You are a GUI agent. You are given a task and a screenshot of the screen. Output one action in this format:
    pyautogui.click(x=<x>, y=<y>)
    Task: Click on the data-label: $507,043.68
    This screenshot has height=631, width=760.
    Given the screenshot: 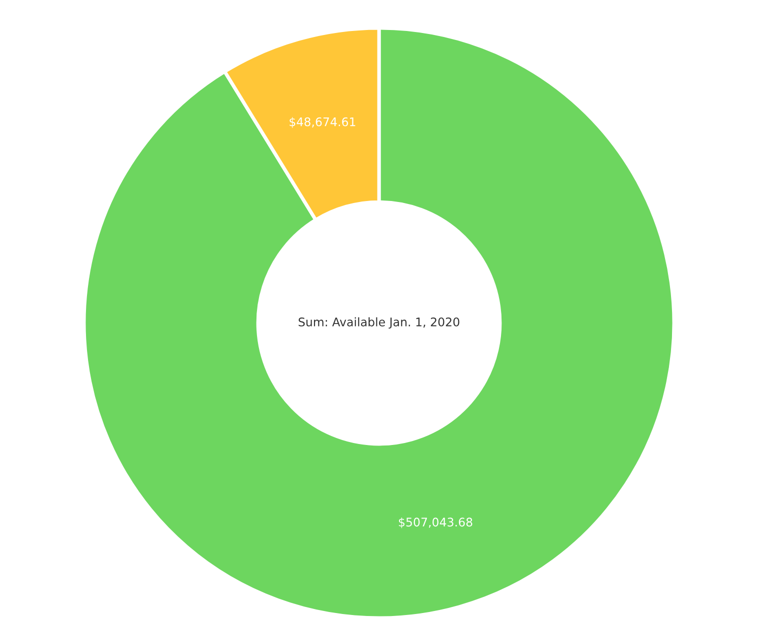 What is the action you would take?
    pyautogui.click(x=435, y=522)
    